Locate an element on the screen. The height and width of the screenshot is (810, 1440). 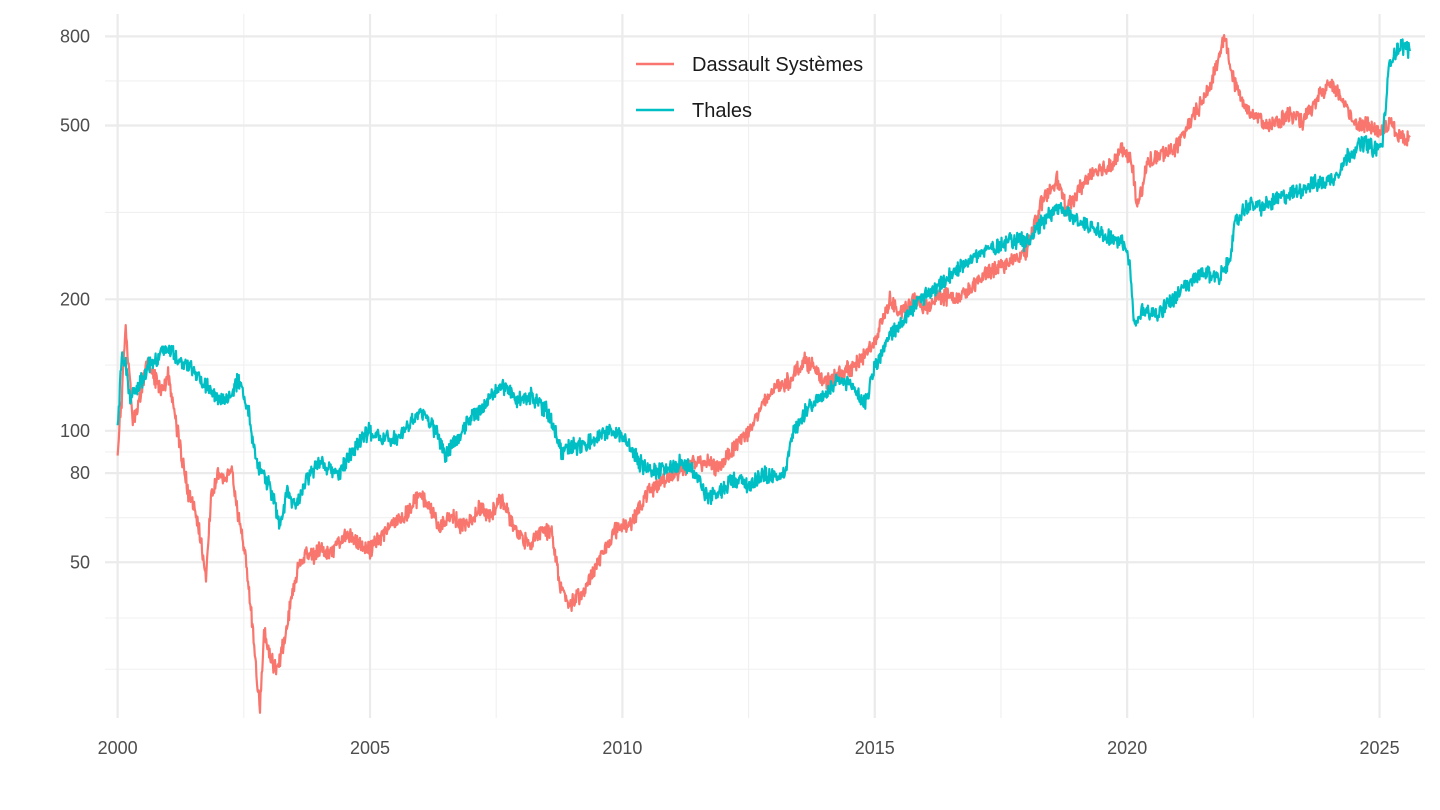
x-tick-label: 2000 is located at coordinates (118, 748).